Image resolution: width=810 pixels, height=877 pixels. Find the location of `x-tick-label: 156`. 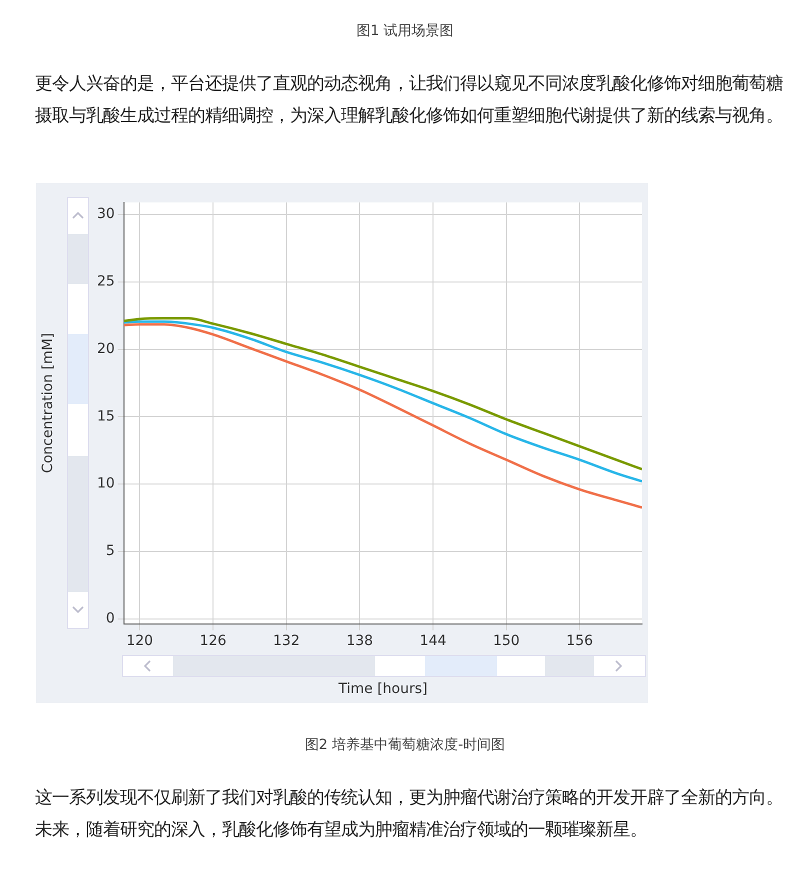

x-tick-label: 156 is located at coordinates (580, 641).